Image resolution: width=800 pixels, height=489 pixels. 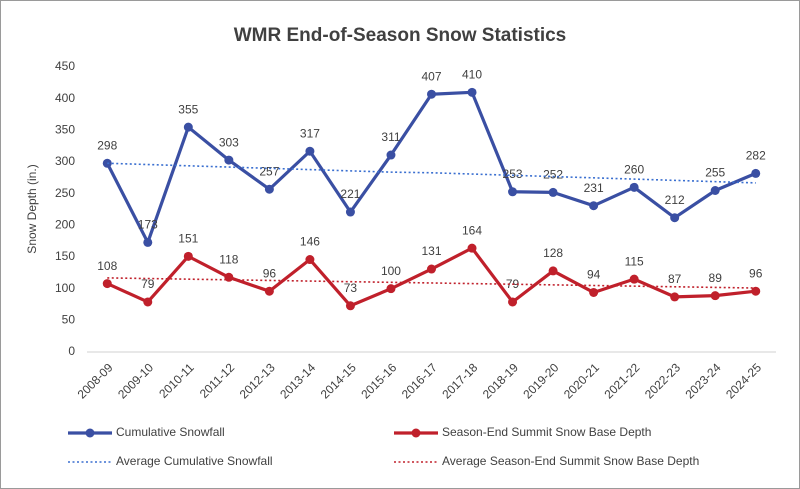 What do you see at coordinates (65, 66) in the screenshot?
I see `y-tick-label: 450` at bounding box center [65, 66].